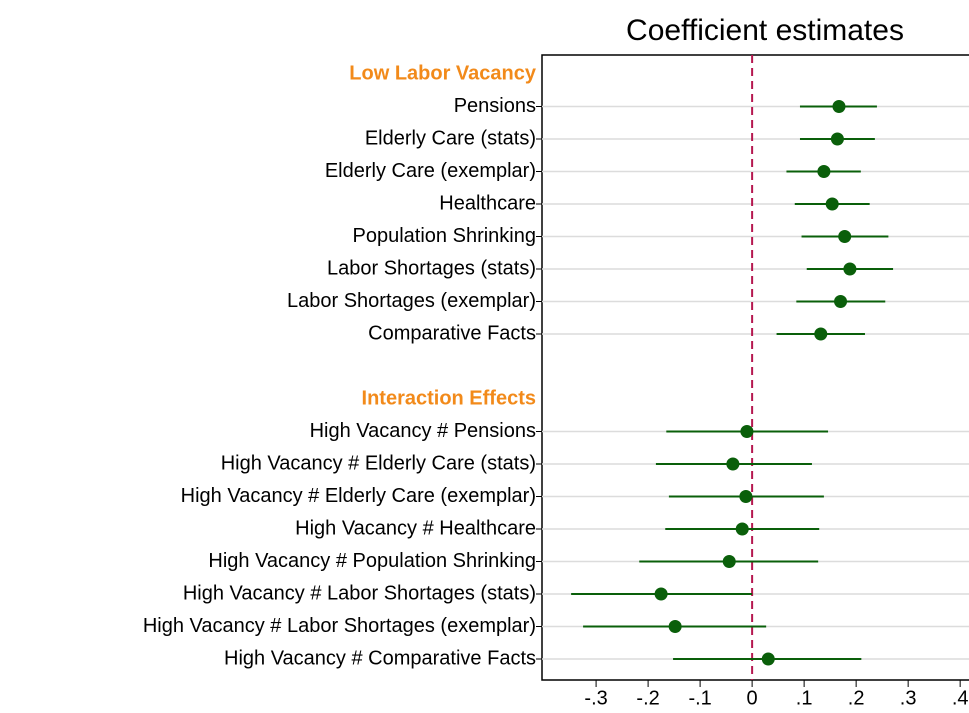 The image size is (969, 713). Describe the element at coordinates (358, 496) in the screenshot. I see `y-tick-label: High Vacancy # Elderly Care (exemplar)` at that location.